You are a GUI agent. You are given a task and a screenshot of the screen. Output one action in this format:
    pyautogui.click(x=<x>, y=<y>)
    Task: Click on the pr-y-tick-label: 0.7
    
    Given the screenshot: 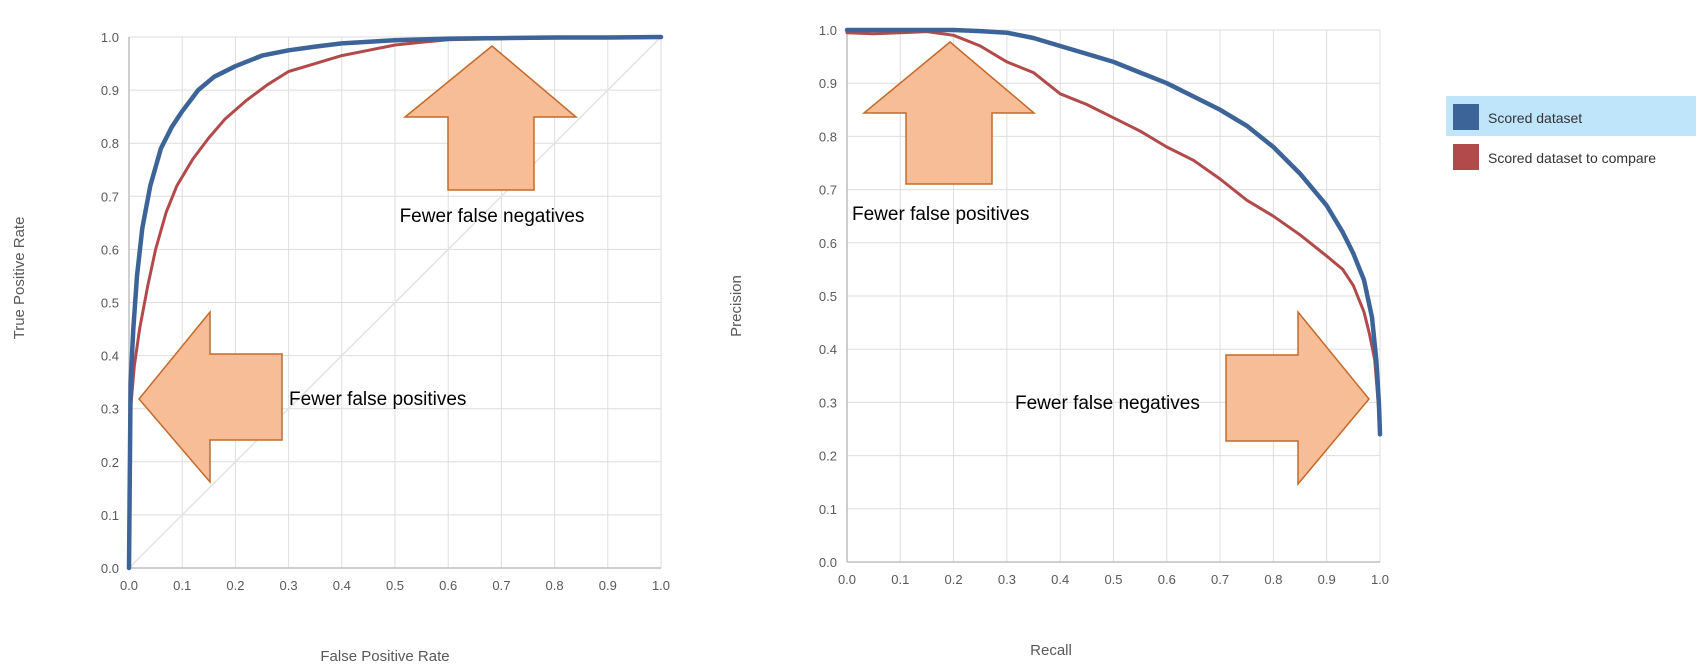 What is the action you would take?
    pyautogui.click(x=828, y=190)
    